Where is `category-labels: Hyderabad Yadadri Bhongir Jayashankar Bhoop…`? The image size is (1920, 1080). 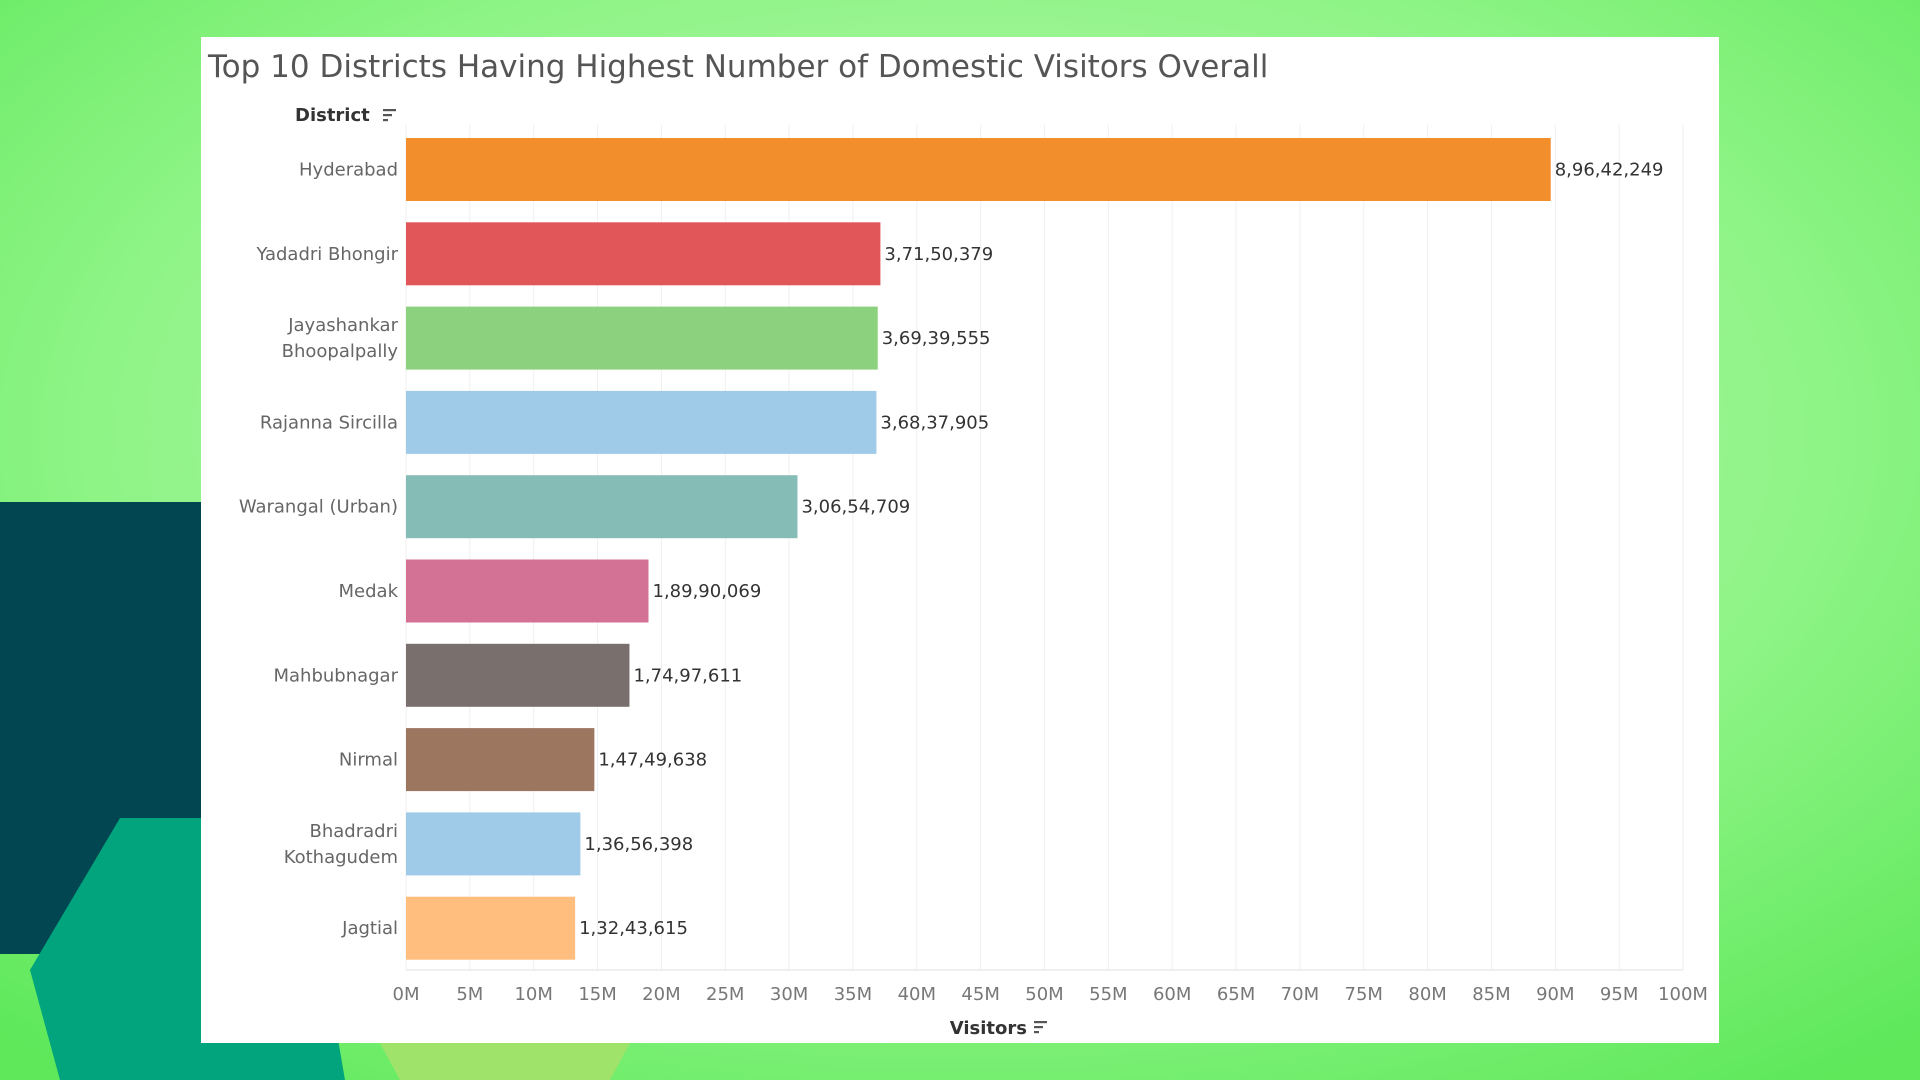 category-labels: Hyderabad Yadadri Bhongir Jayashankar Bhoop… is located at coordinates (319, 550).